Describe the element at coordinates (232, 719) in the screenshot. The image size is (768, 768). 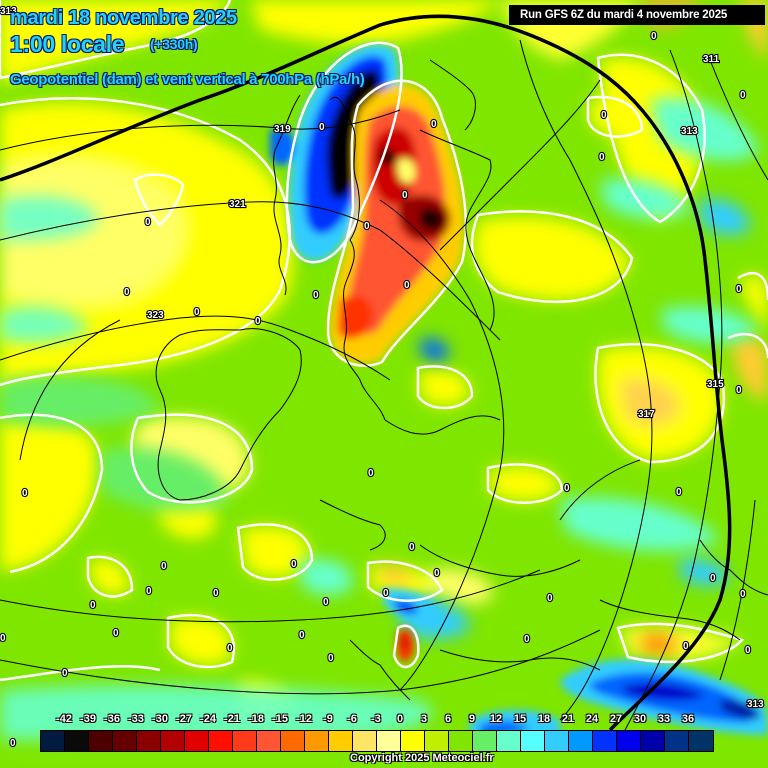
I see `legend-label: -21` at that location.